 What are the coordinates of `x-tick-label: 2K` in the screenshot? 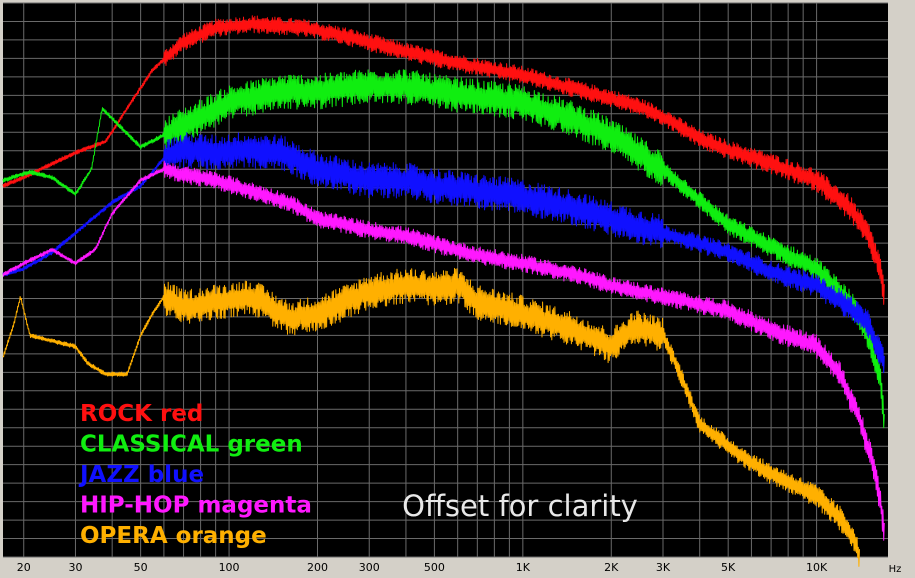 It's located at (611, 567).